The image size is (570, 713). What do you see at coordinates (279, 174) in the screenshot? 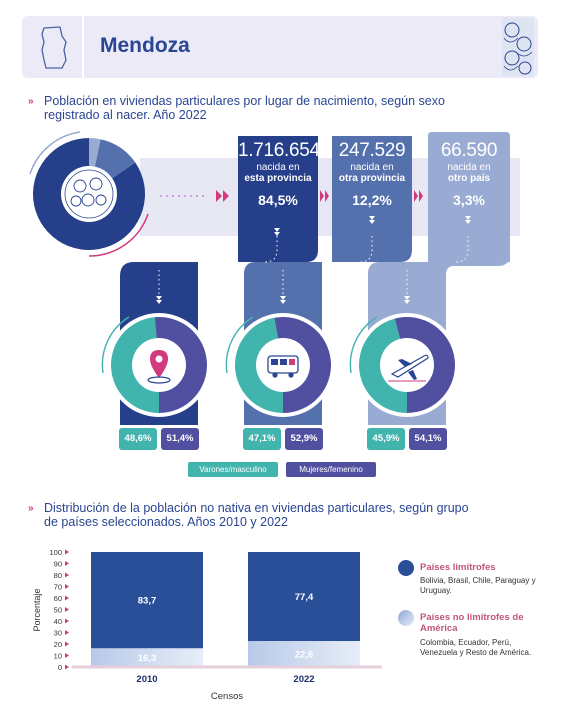
I see `panel-esta-provincia: 1.716.654 nacida en esta provincia 84,5%` at bounding box center [279, 174].